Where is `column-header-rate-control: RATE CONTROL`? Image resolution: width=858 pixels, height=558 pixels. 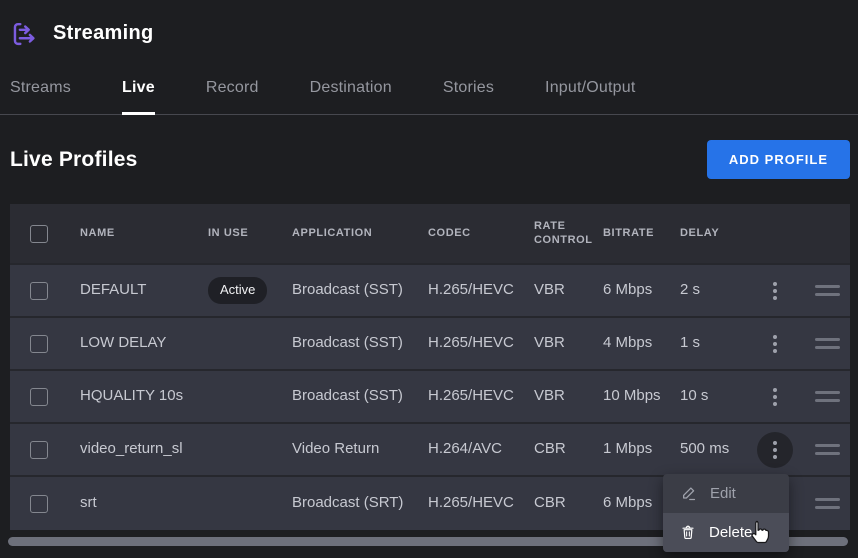
column-header-rate-control: RATE CONTROL is located at coordinates (563, 232).